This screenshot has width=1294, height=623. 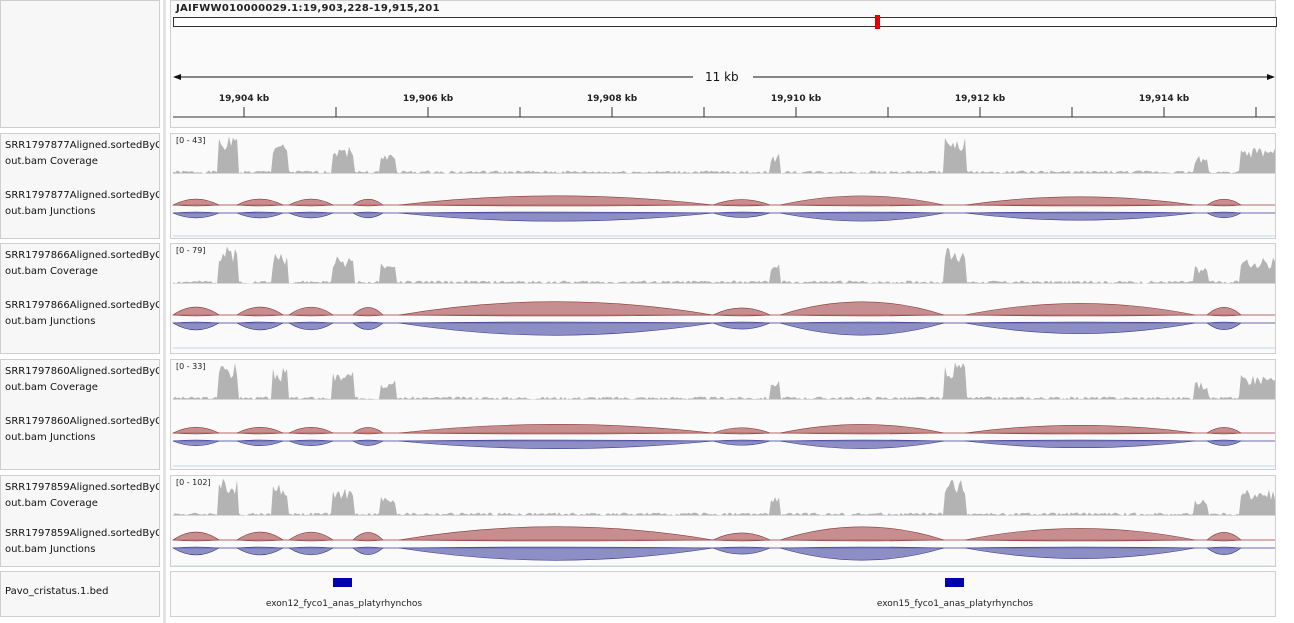 What do you see at coordinates (191, 140) in the screenshot?
I see `coverage-range: [0 - 43]` at bounding box center [191, 140].